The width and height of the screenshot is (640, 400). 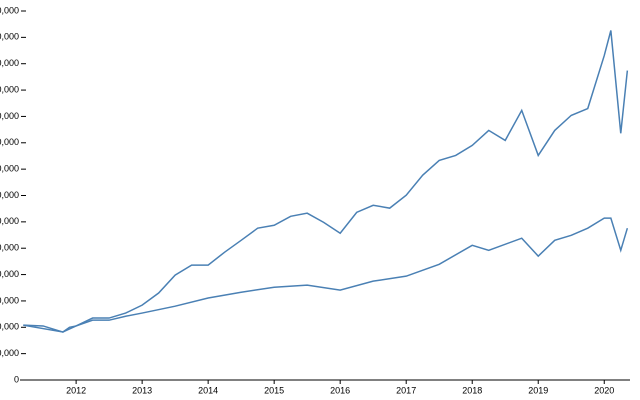 What do you see at coordinates (9, 221) in the screenshot?
I see `y-tick-label: 600,000` at bounding box center [9, 221].